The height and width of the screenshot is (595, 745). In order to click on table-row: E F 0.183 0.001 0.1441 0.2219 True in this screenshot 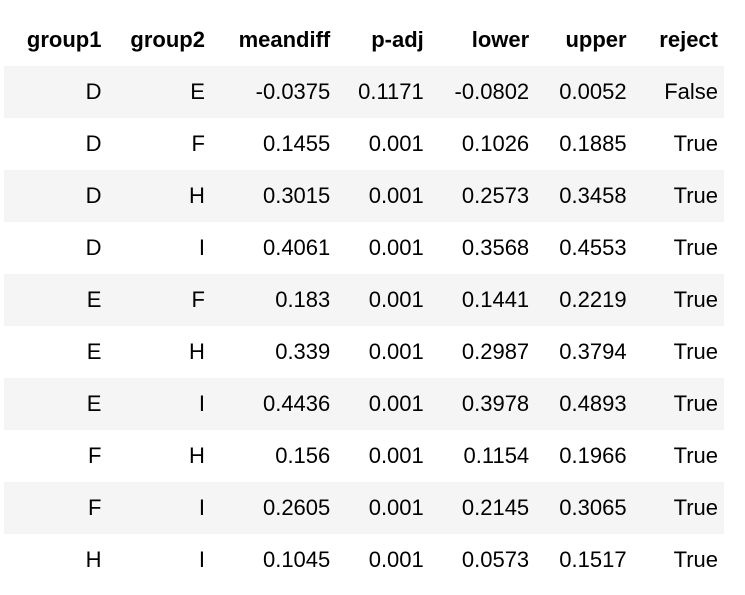, I will do `click(364, 300)`.